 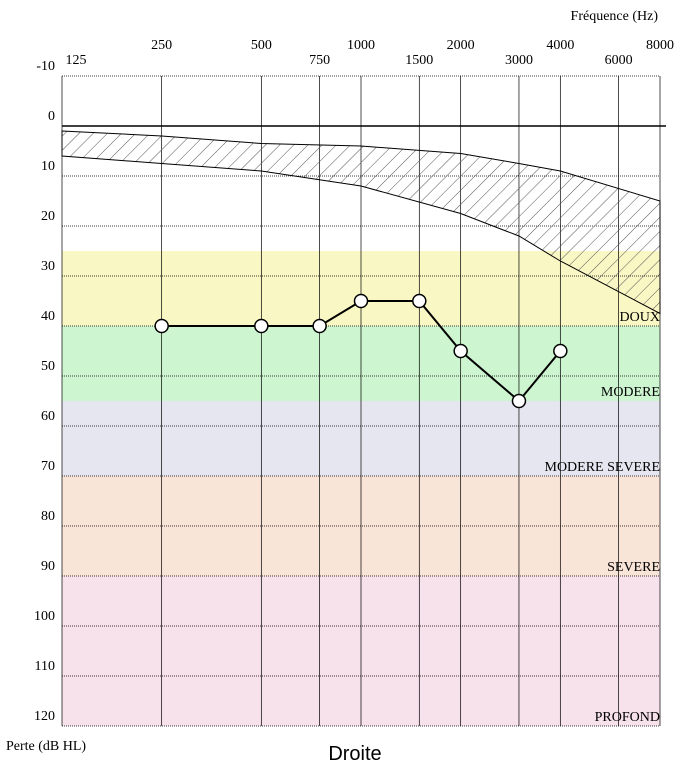 I want to click on y-tick-label: 80, so click(x=48, y=516).